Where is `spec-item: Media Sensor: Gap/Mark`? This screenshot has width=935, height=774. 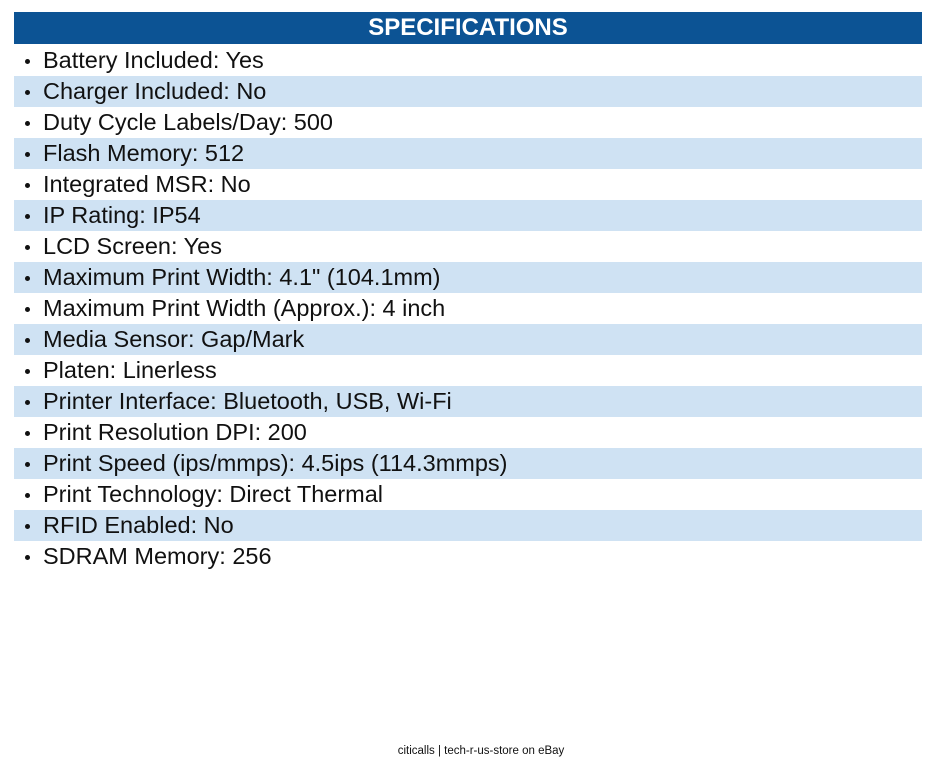 spec-item: Media Sensor: Gap/Mark is located at coordinates (468, 339).